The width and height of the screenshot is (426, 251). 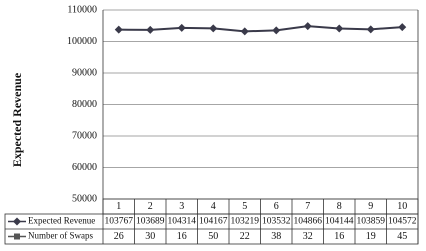 What do you see at coordinates (17, 119) in the screenshot?
I see `y-axis-label: Expected Revenue` at bounding box center [17, 119].